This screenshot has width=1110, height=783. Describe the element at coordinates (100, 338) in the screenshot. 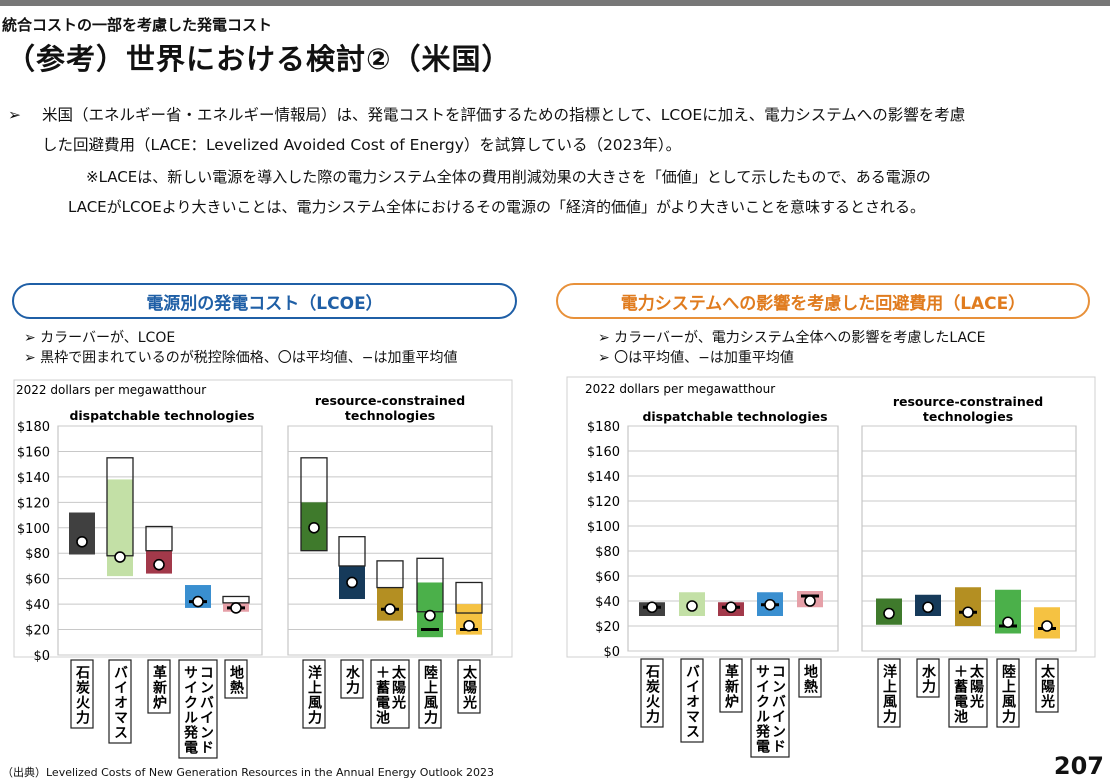

I see `lcoe-note-1: ➢ カラーバーが、LCOE` at that location.